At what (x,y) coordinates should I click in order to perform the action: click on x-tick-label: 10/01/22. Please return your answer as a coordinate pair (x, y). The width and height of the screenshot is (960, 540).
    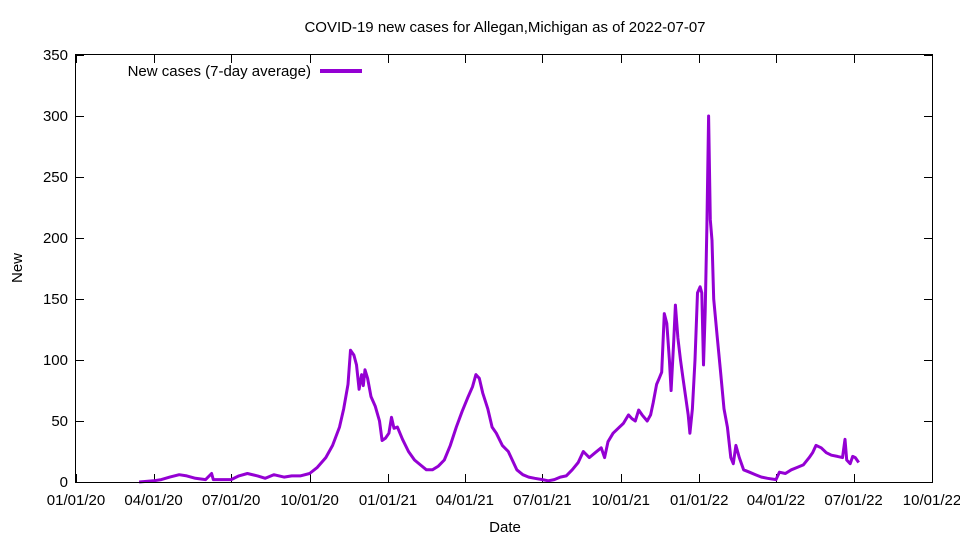
    Looking at the image, I should click on (931, 500).